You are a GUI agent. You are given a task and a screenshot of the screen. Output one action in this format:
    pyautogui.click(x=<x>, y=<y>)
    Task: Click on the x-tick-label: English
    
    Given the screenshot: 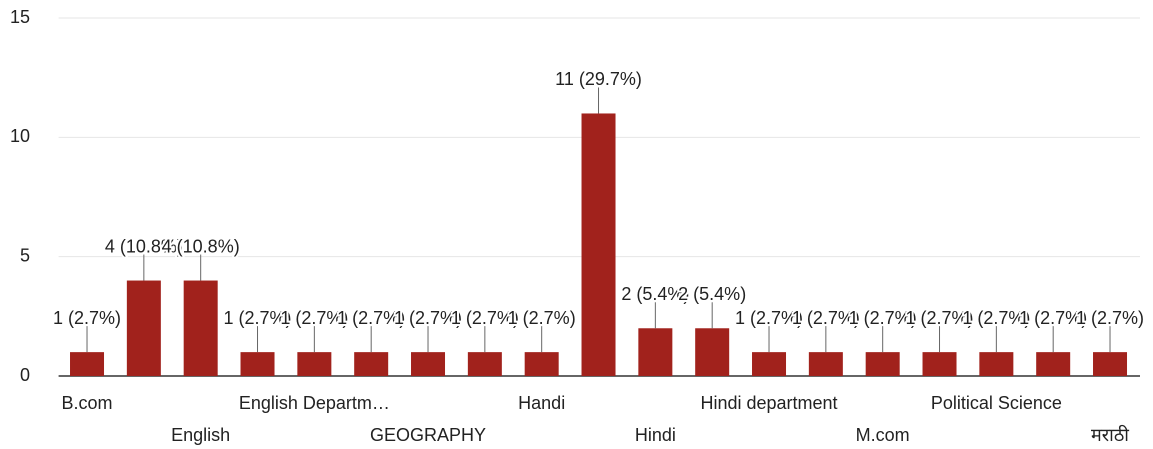 What is the action you would take?
    pyautogui.click(x=200, y=435)
    